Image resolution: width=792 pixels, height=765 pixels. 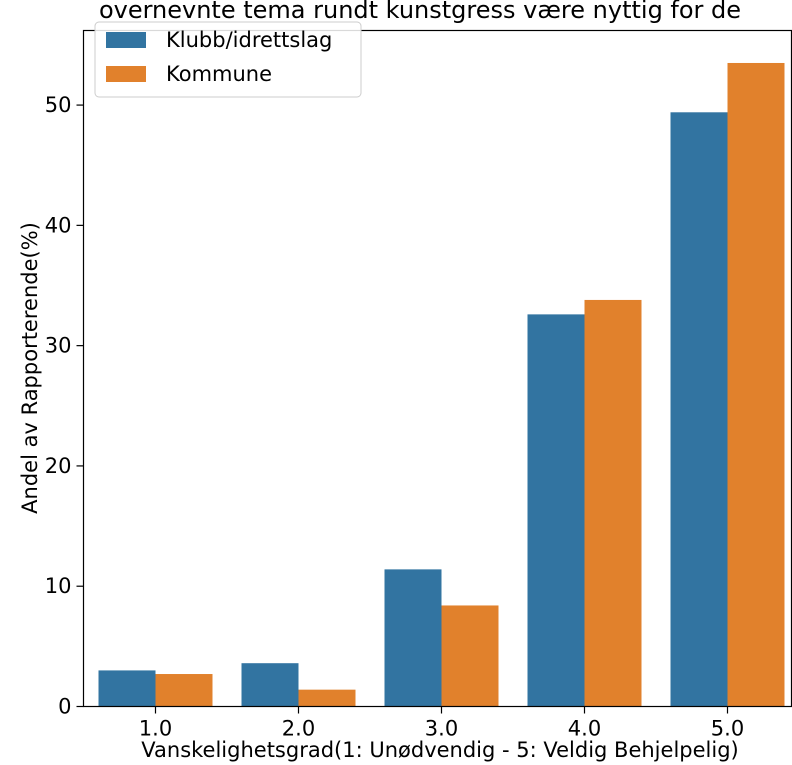 What do you see at coordinates (298, 729) in the screenshot?
I see `x-tick-label: 2.0` at bounding box center [298, 729].